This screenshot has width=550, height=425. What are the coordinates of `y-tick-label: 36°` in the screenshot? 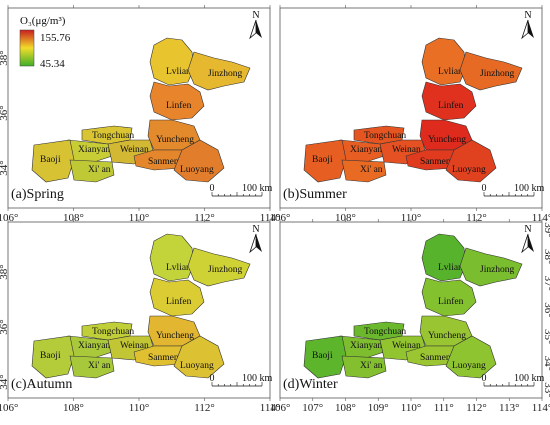 It's located at (5, 112).